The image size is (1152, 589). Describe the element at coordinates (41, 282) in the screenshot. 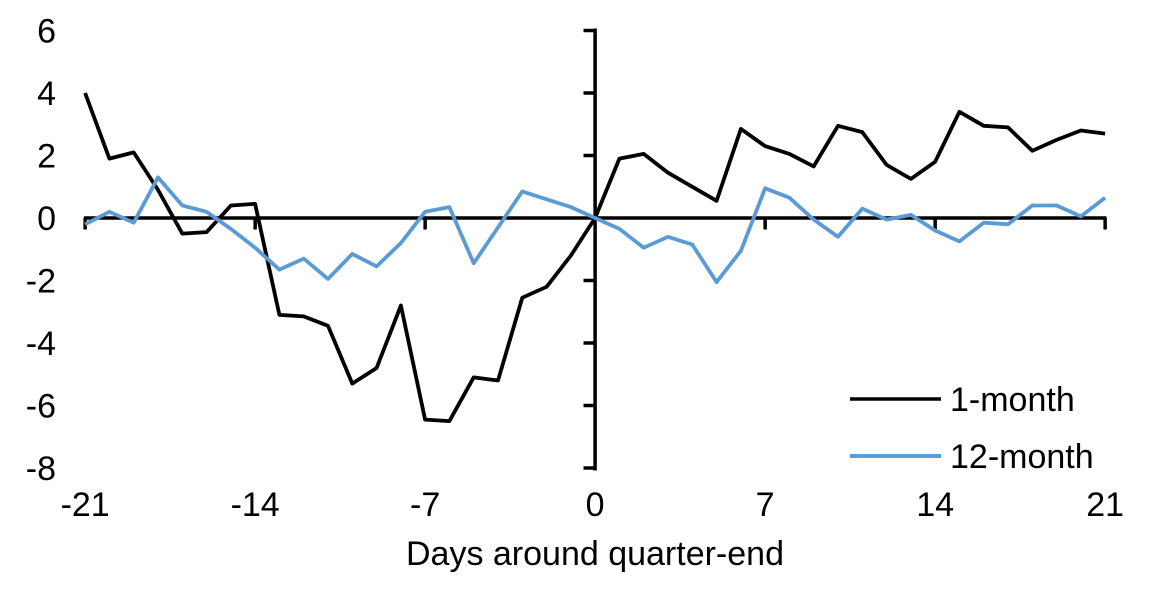

I see `y-tick-label: -2` at that location.